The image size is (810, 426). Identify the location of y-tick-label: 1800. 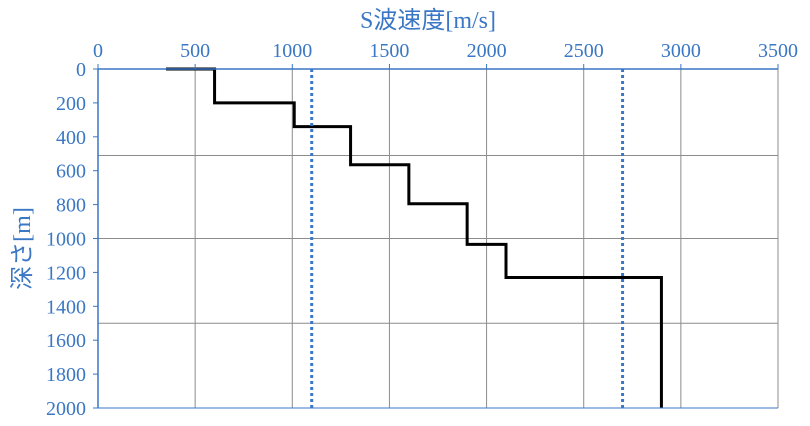
(66, 375).